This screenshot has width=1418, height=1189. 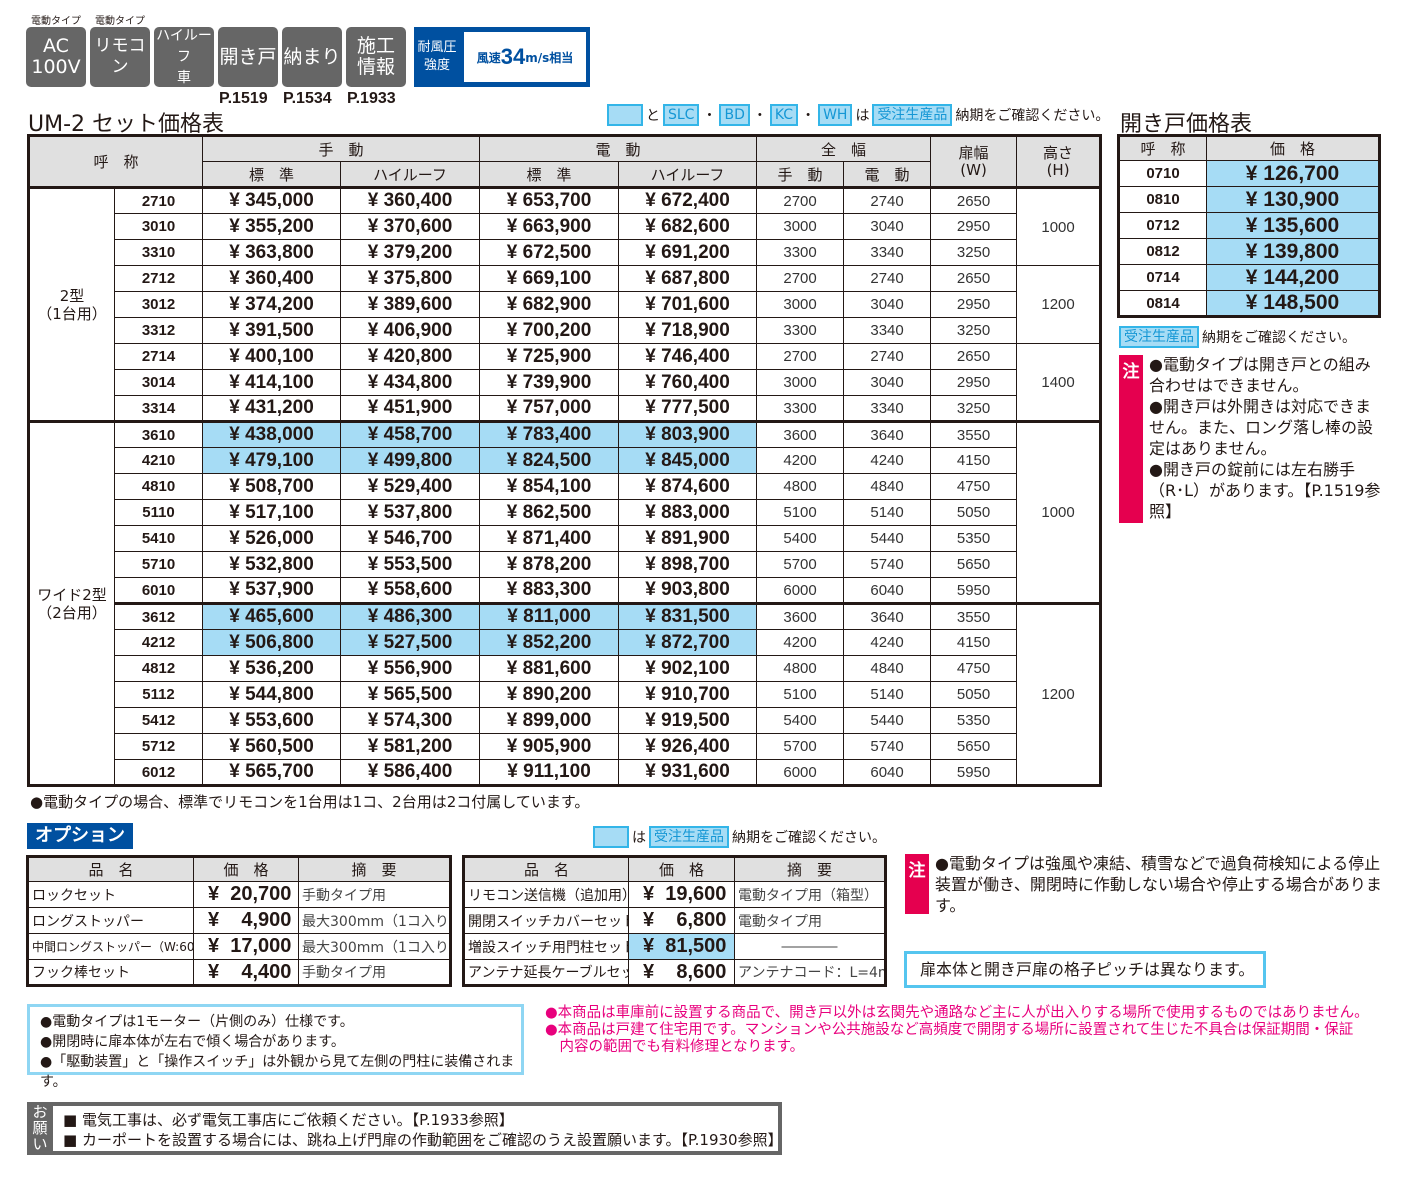 I want to click on total-width-manual: 5700, so click(x=800, y=746).